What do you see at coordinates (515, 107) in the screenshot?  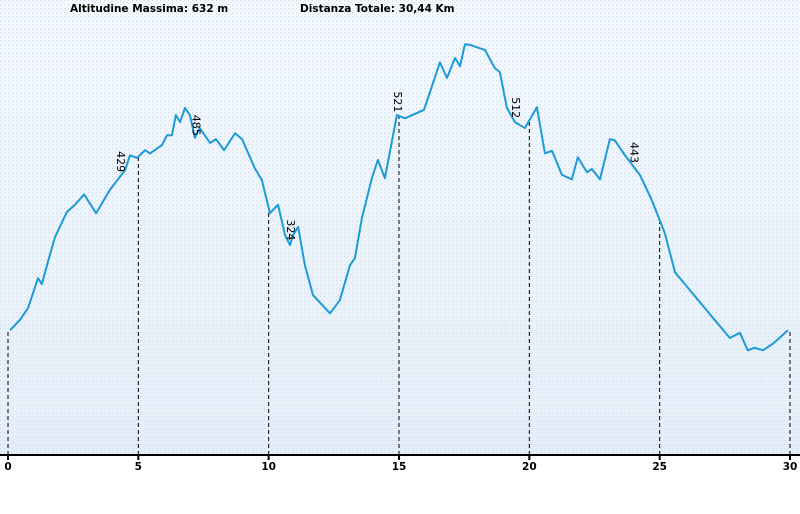 I see `annotation-label: 512` at bounding box center [515, 107].